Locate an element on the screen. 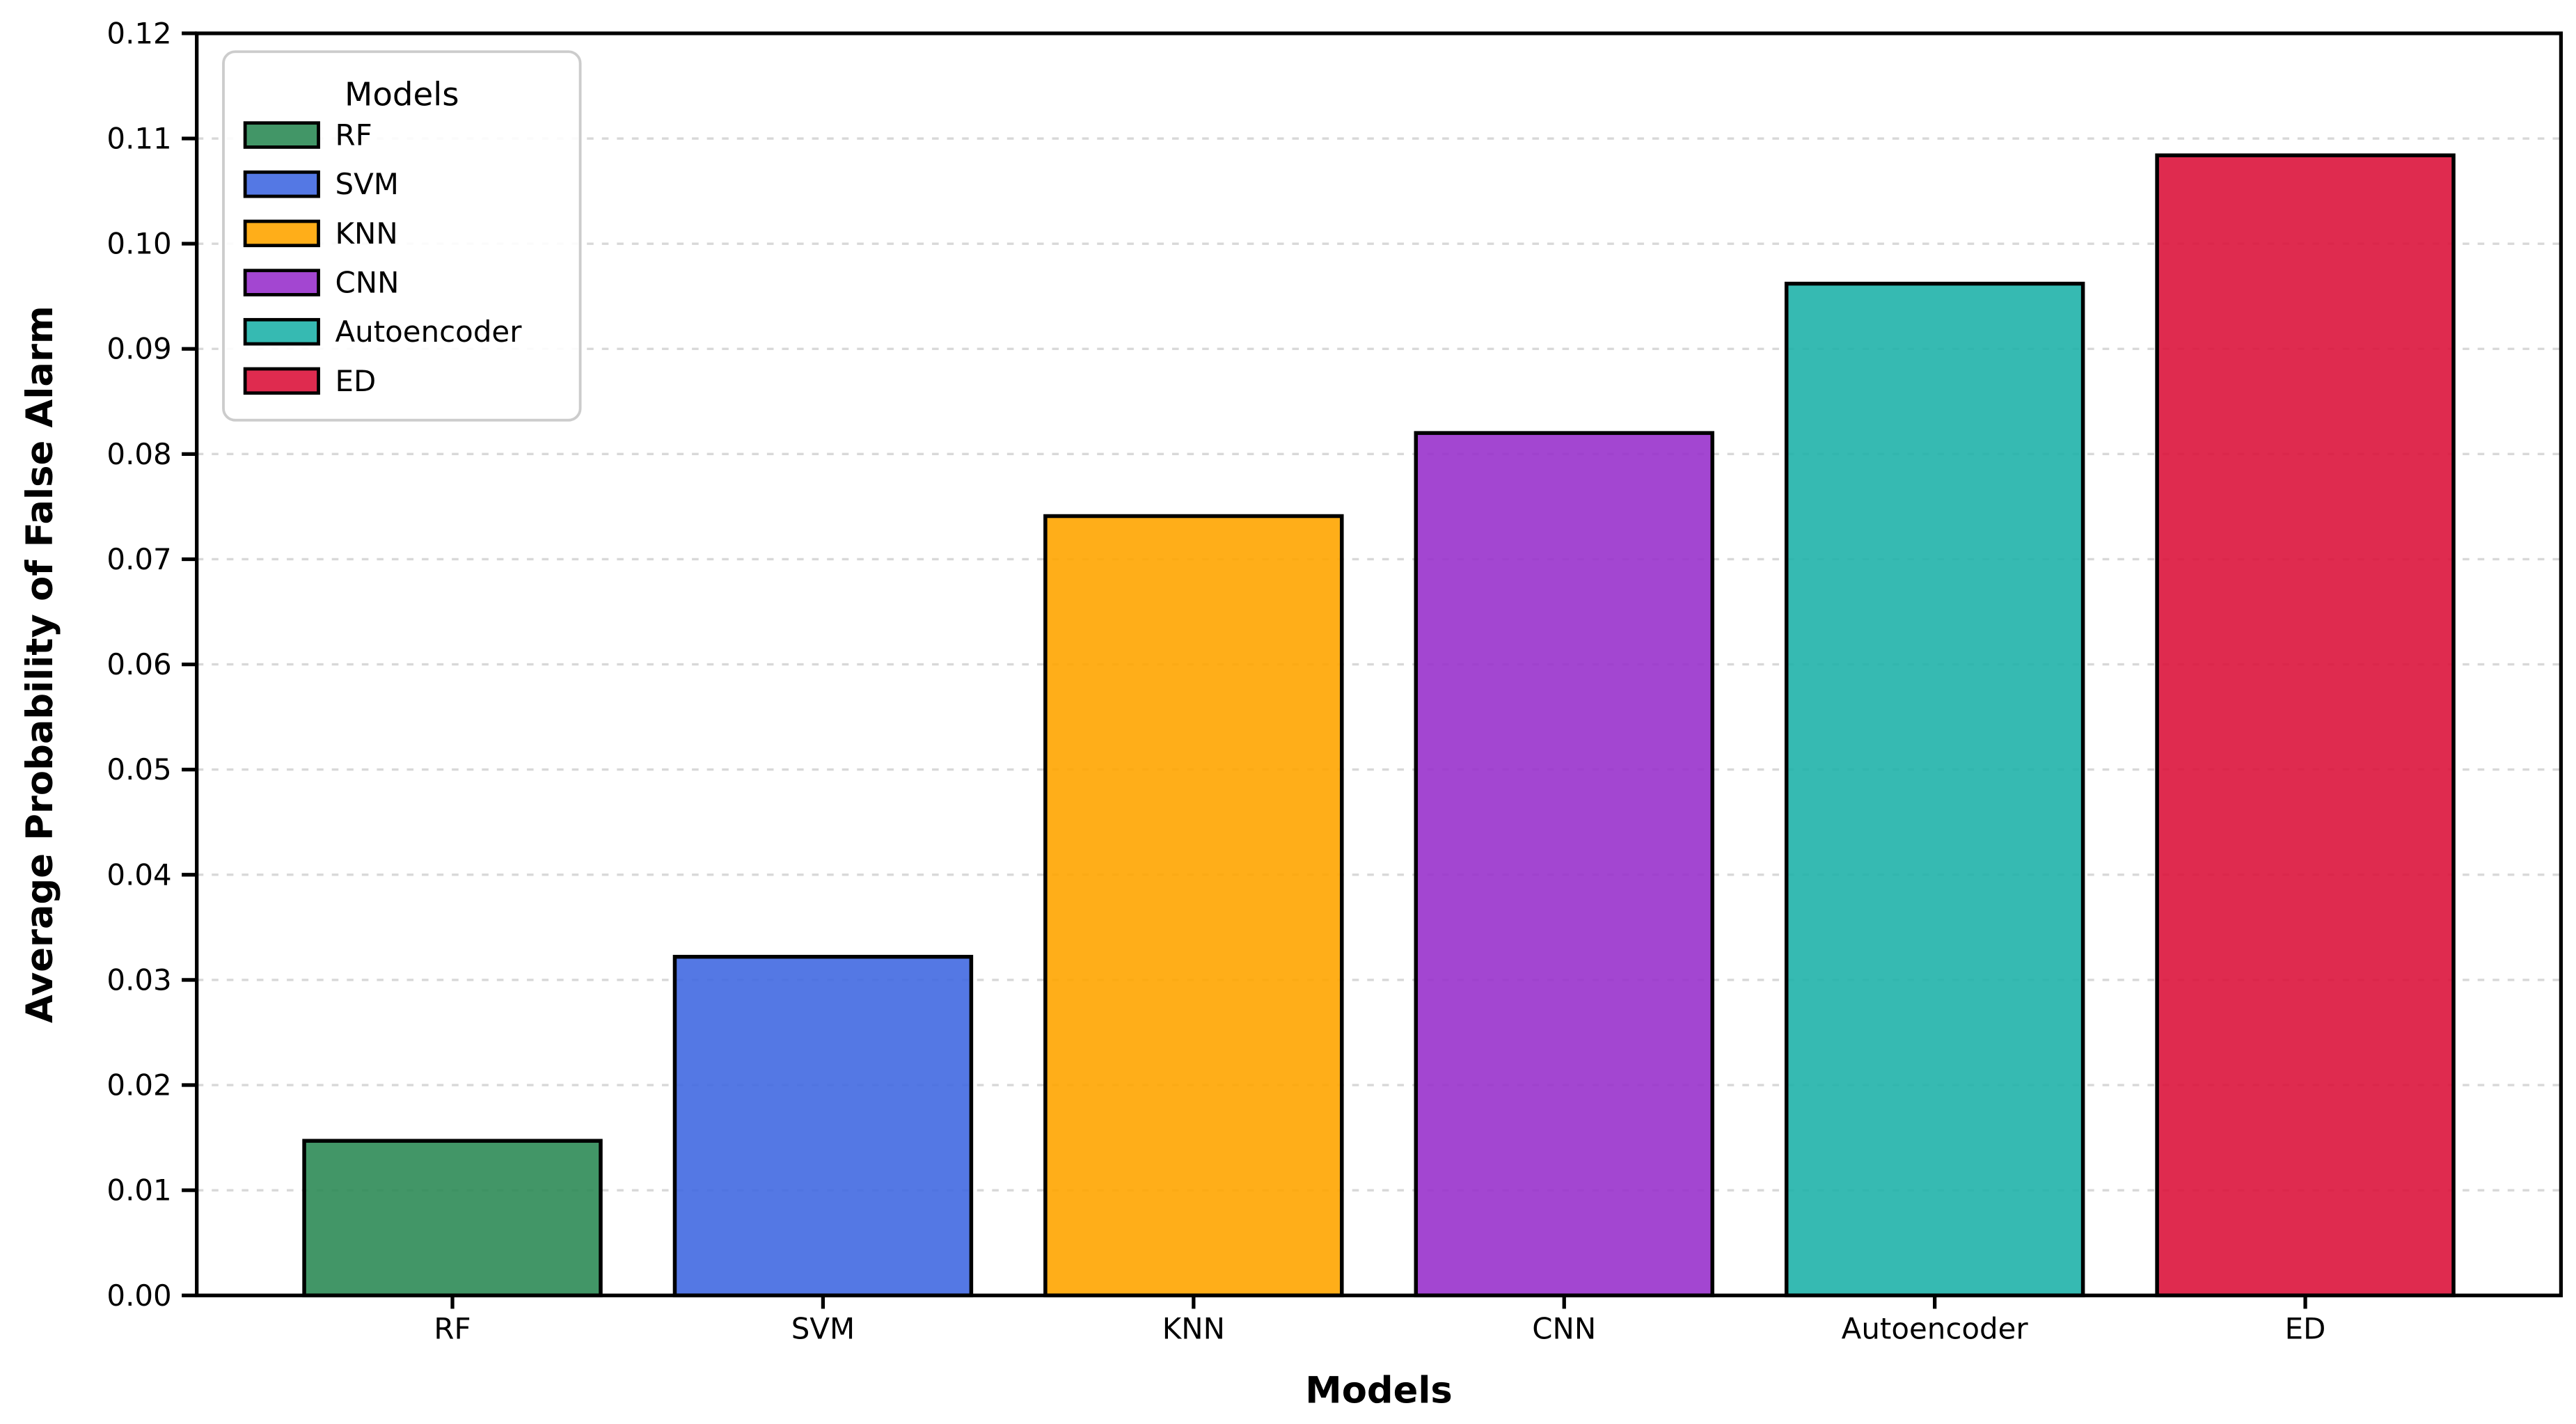 The height and width of the screenshot is (1424, 2576). y-tick-label: 0.04 is located at coordinates (138, 875).